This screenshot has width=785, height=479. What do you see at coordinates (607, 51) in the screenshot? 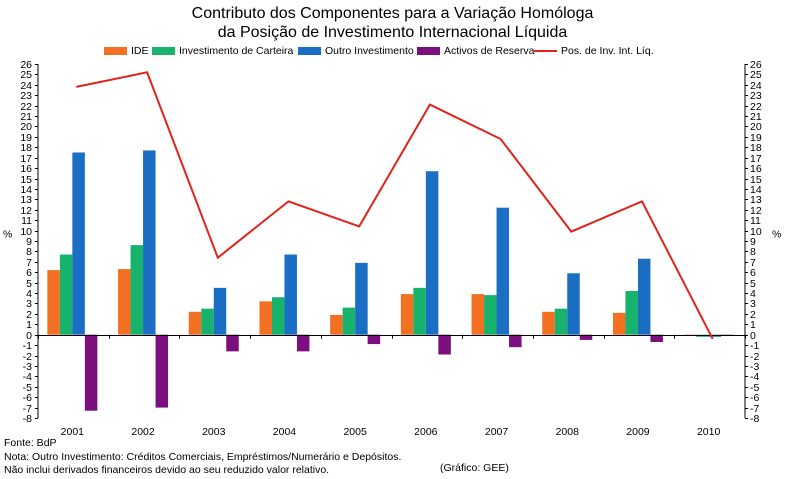
I see `legend-label-pos: Pos. de Inv. Int. Líq.` at bounding box center [607, 51].